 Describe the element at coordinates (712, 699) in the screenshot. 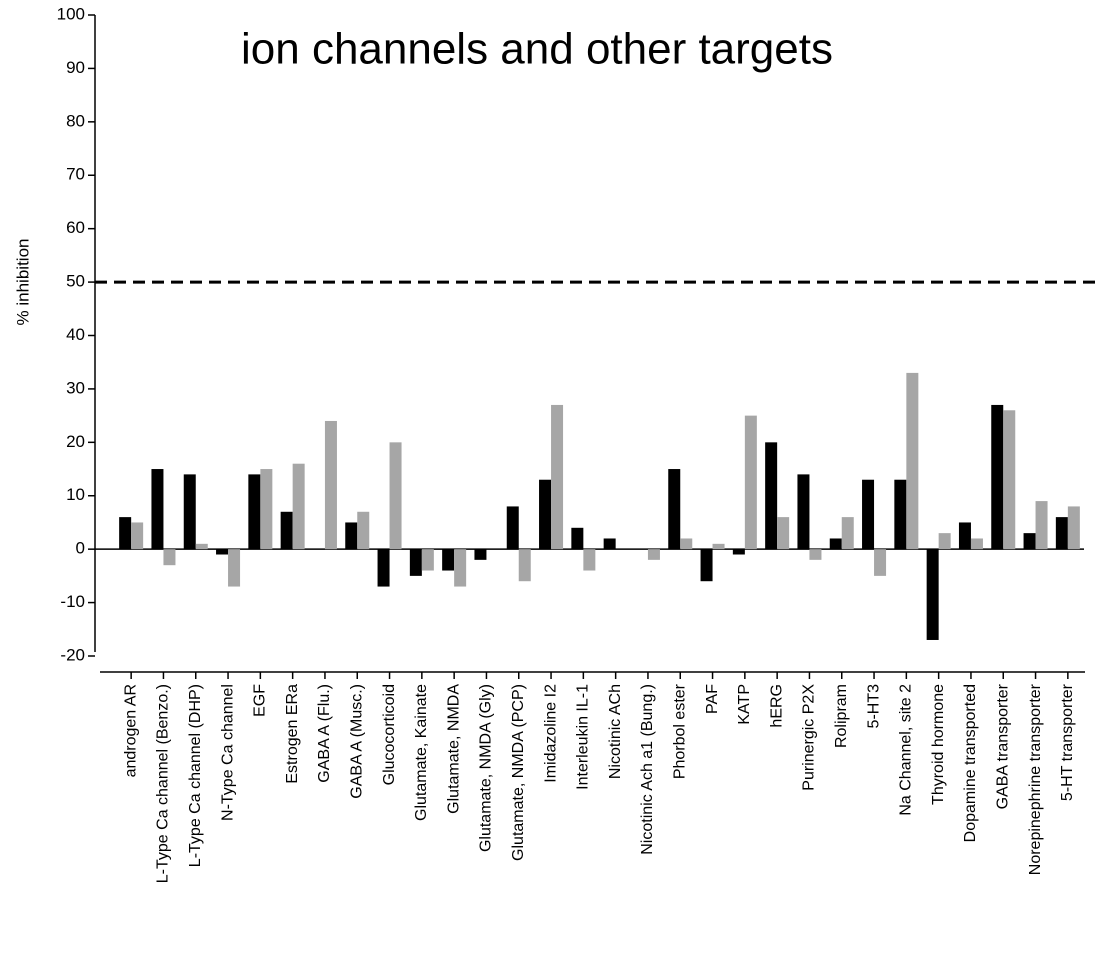

I see `x-tick-label: PAF` at that location.